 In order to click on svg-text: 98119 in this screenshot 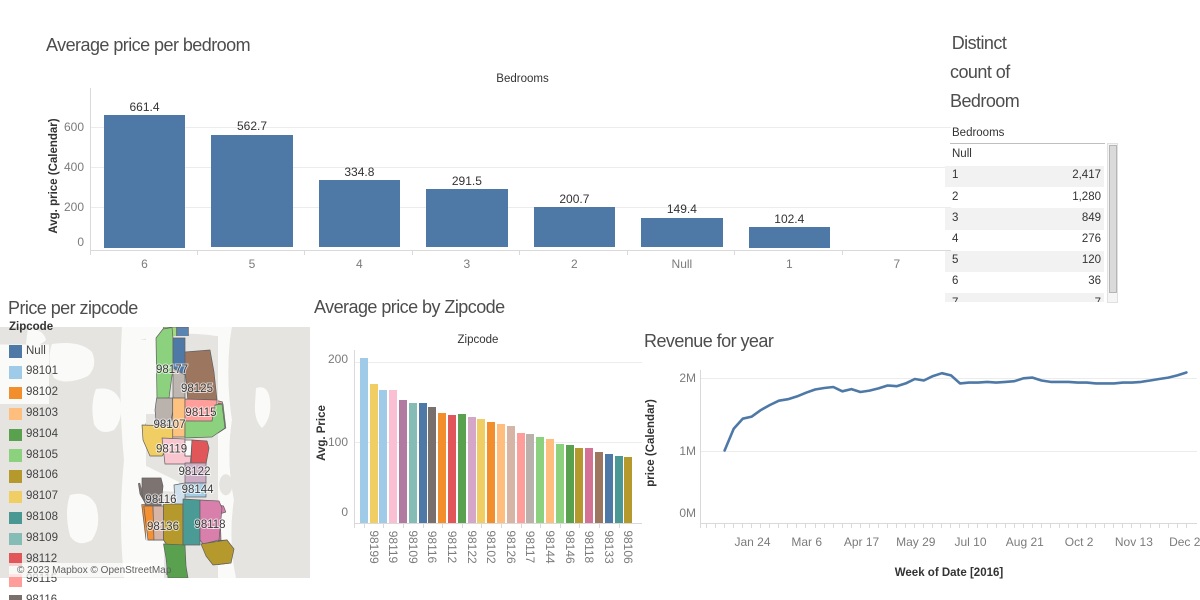, I will do `click(171, 450)`.